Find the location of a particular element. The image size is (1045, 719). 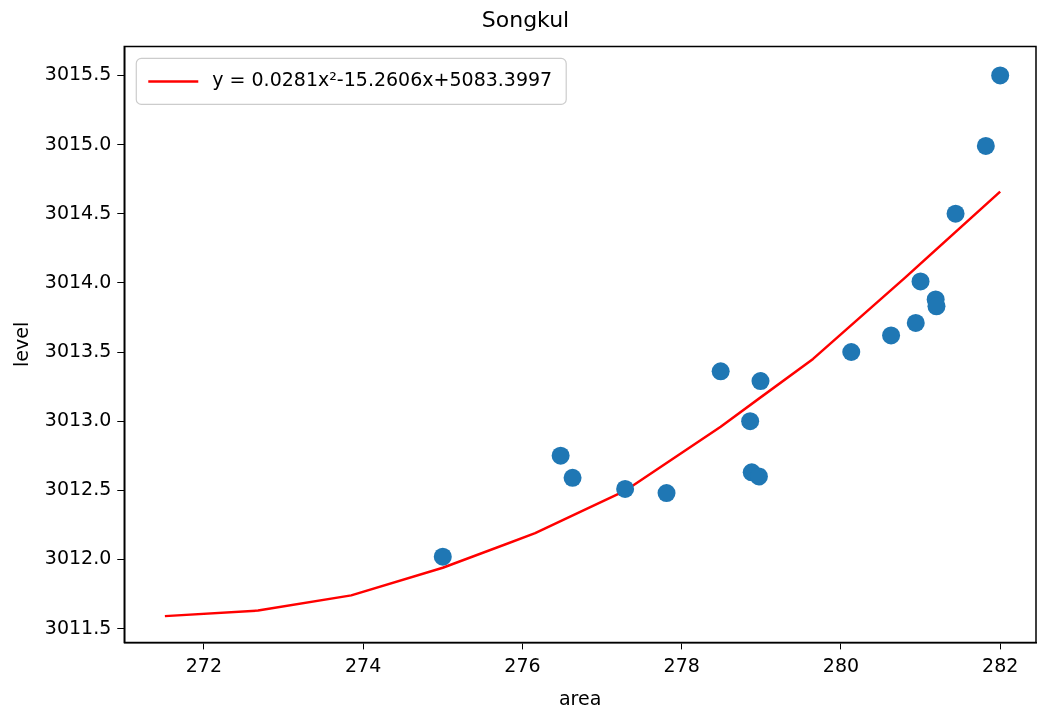

y-tick-label: 3011.5 is located at coordinates (78, 626).